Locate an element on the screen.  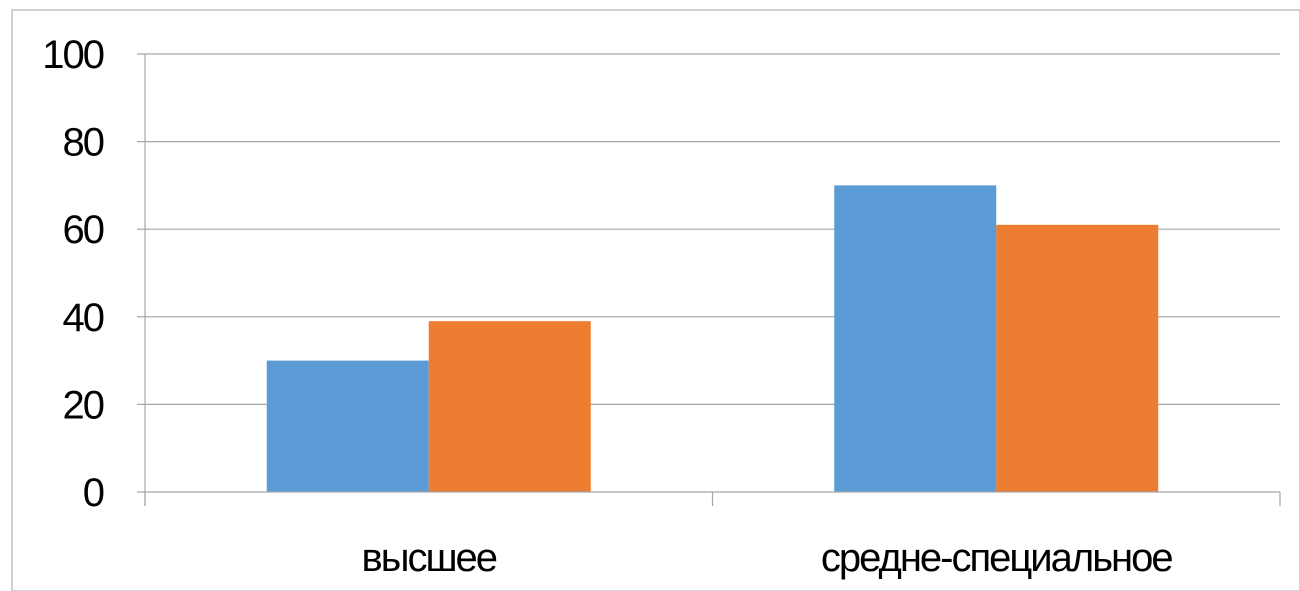
x-category-label: высшее is located at coordinates (428, 558).